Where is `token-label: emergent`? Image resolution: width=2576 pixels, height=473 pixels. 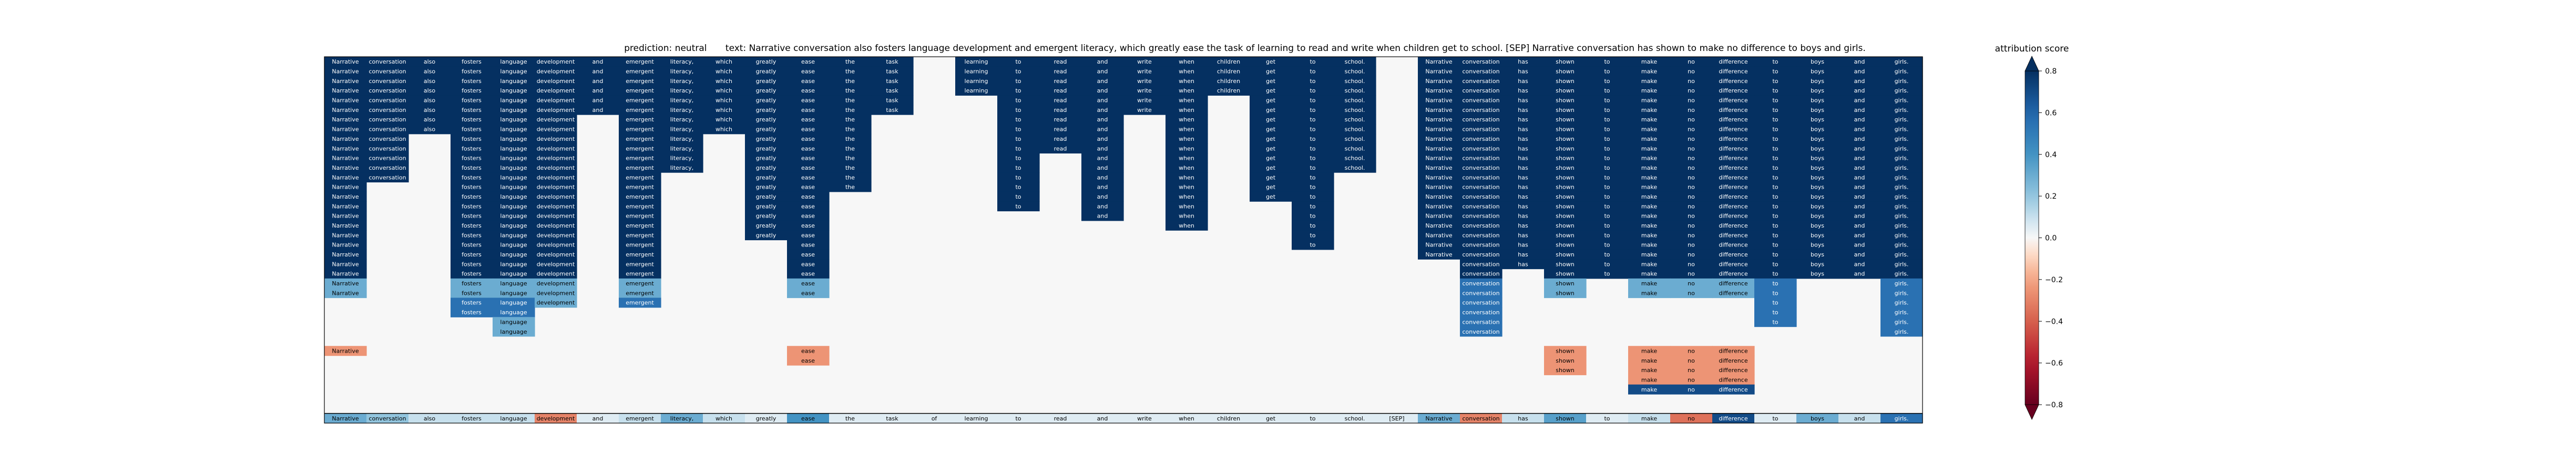
token-label: emergent is located at coordinates (640, 100).